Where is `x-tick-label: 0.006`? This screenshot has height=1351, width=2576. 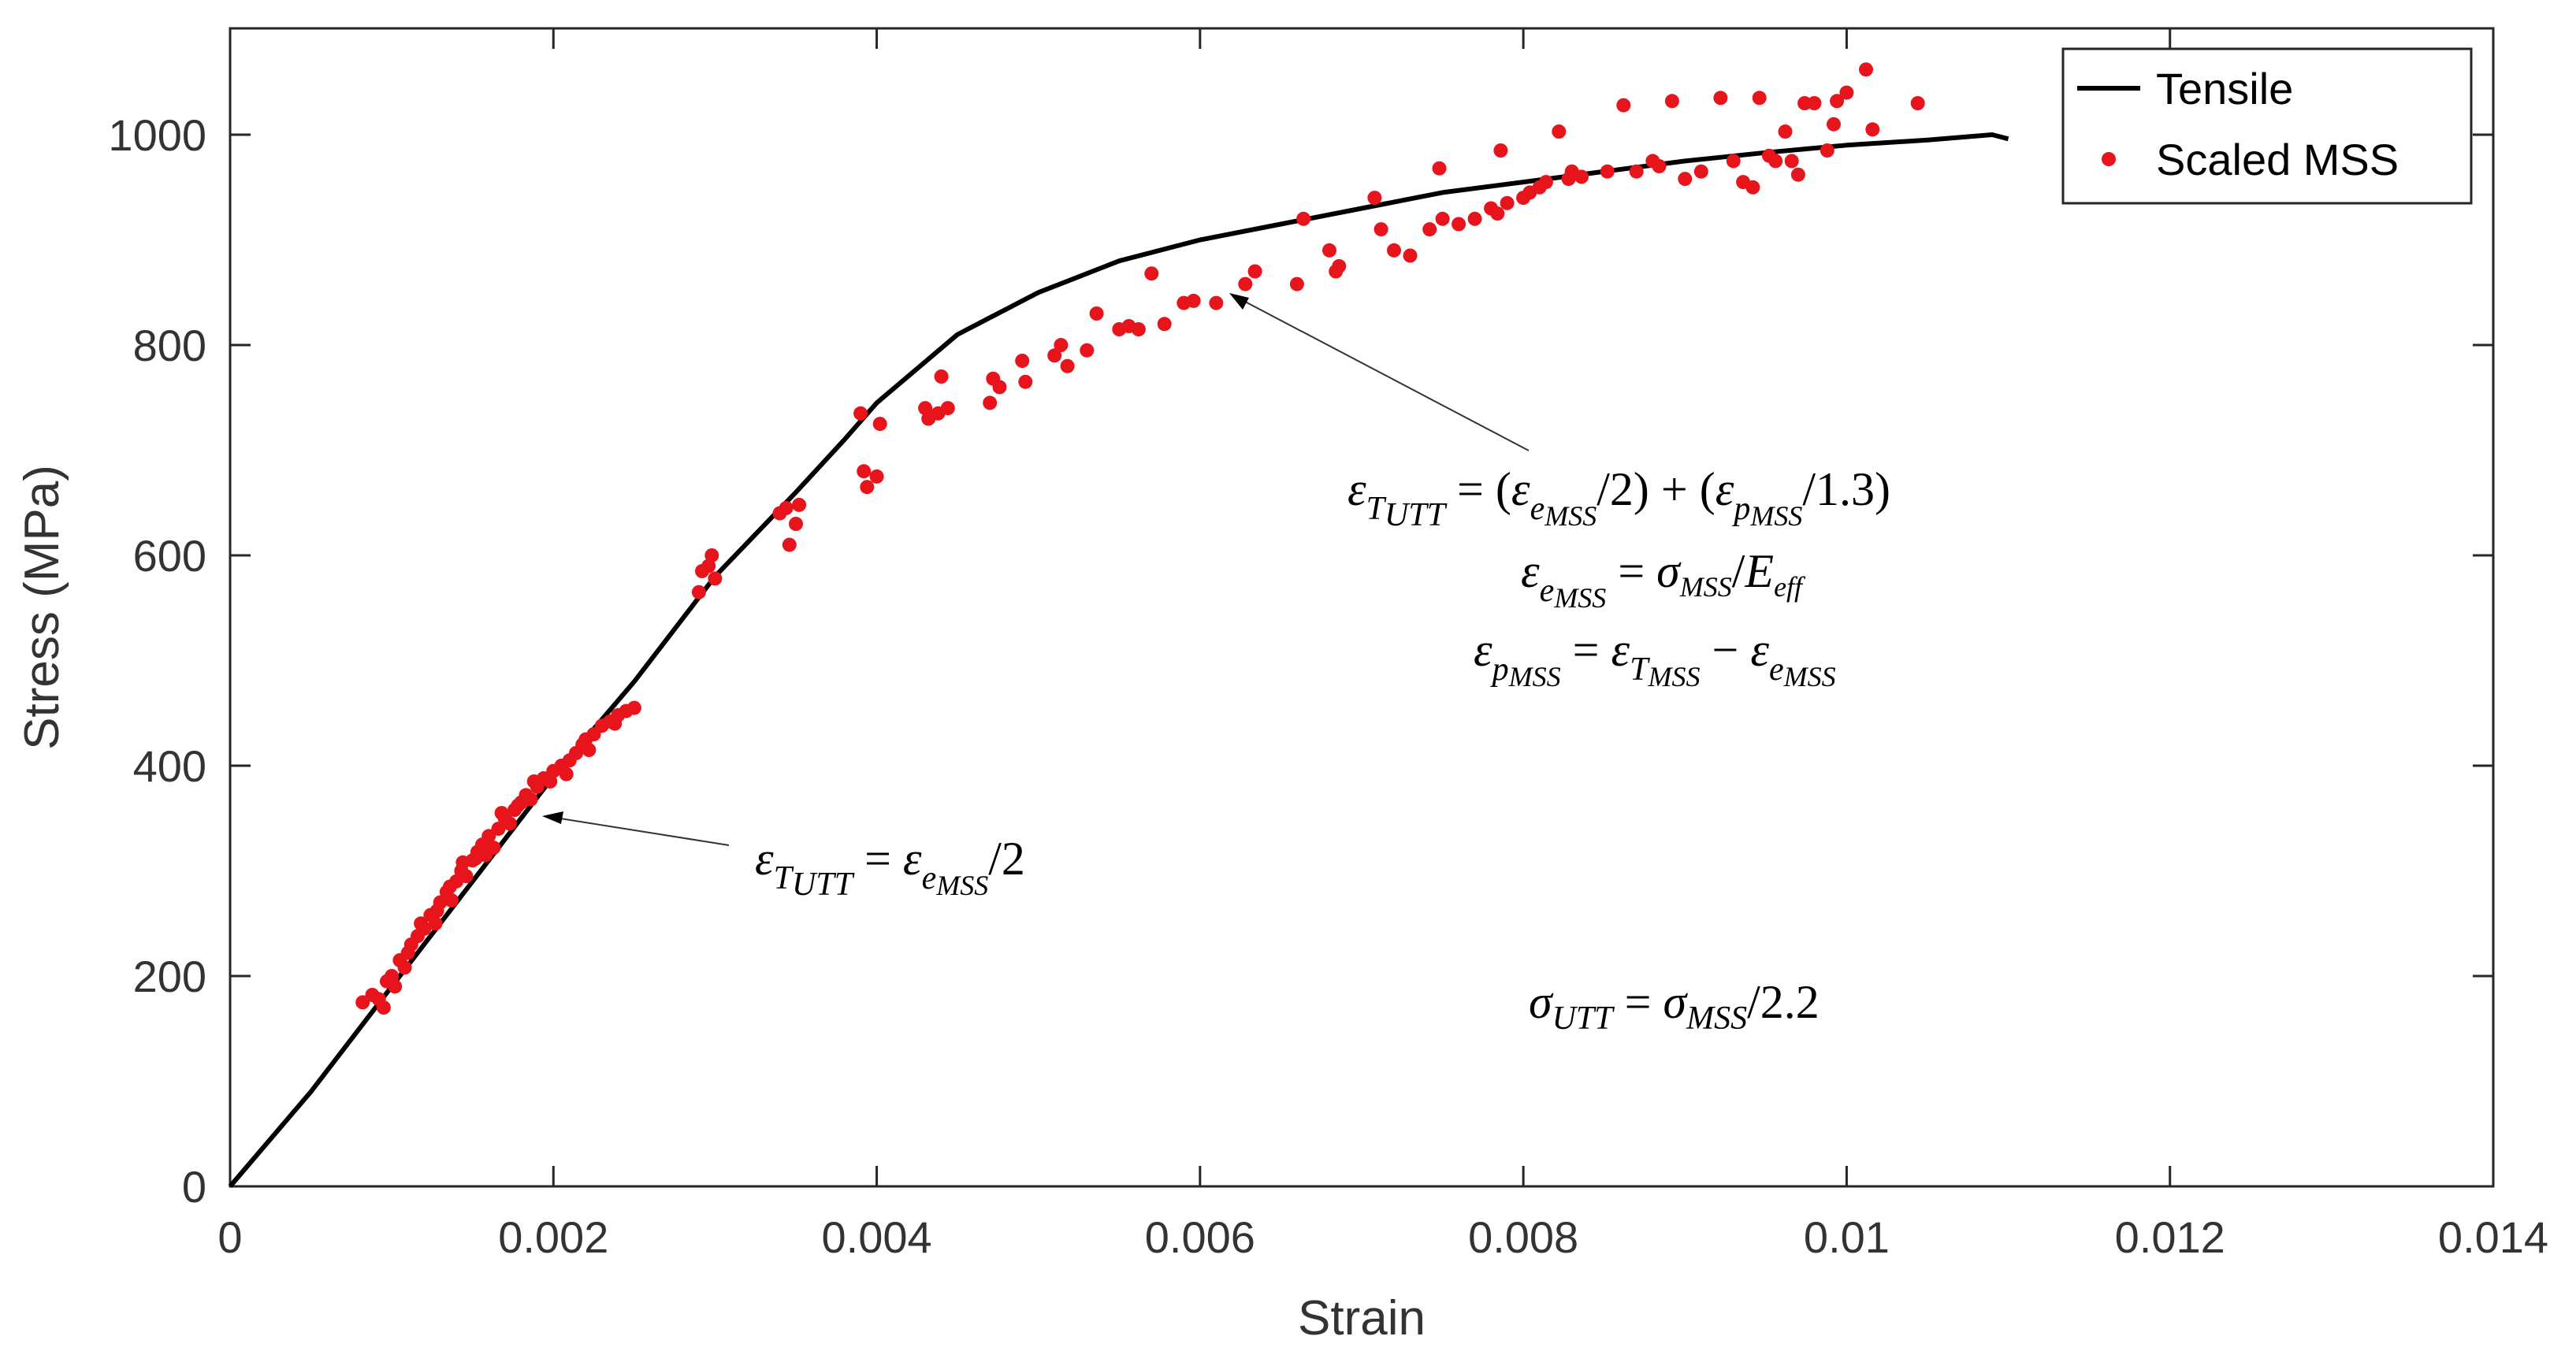
x-tick-label: 0.006 is located at coordinates (1200, 1237).